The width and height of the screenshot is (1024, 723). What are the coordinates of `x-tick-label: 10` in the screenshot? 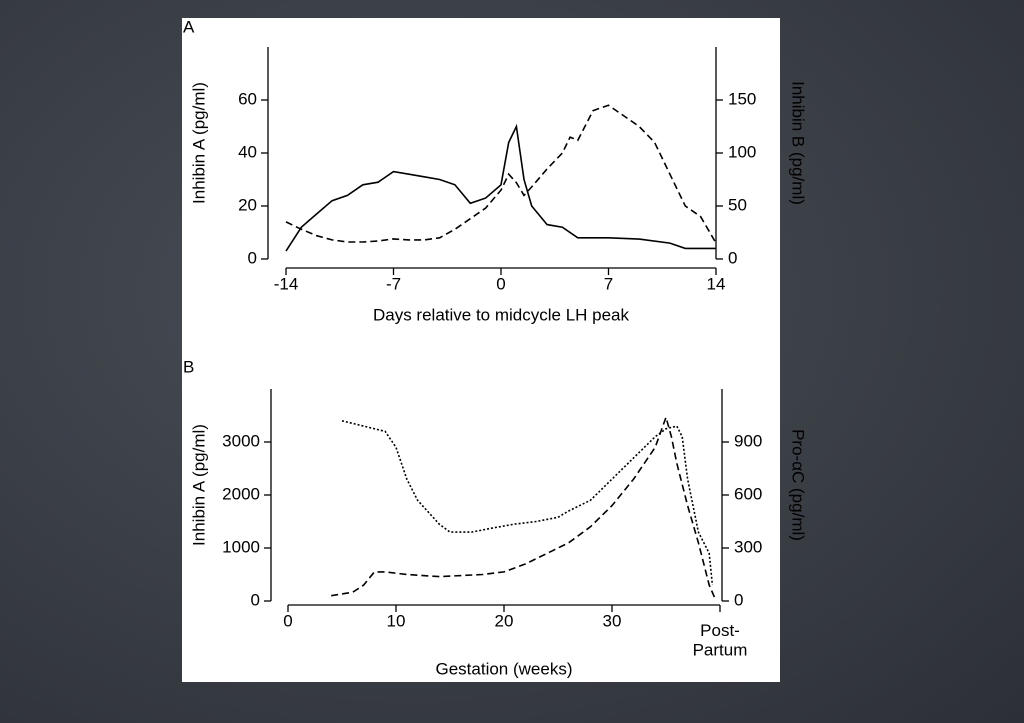 It's located at (396, 620).